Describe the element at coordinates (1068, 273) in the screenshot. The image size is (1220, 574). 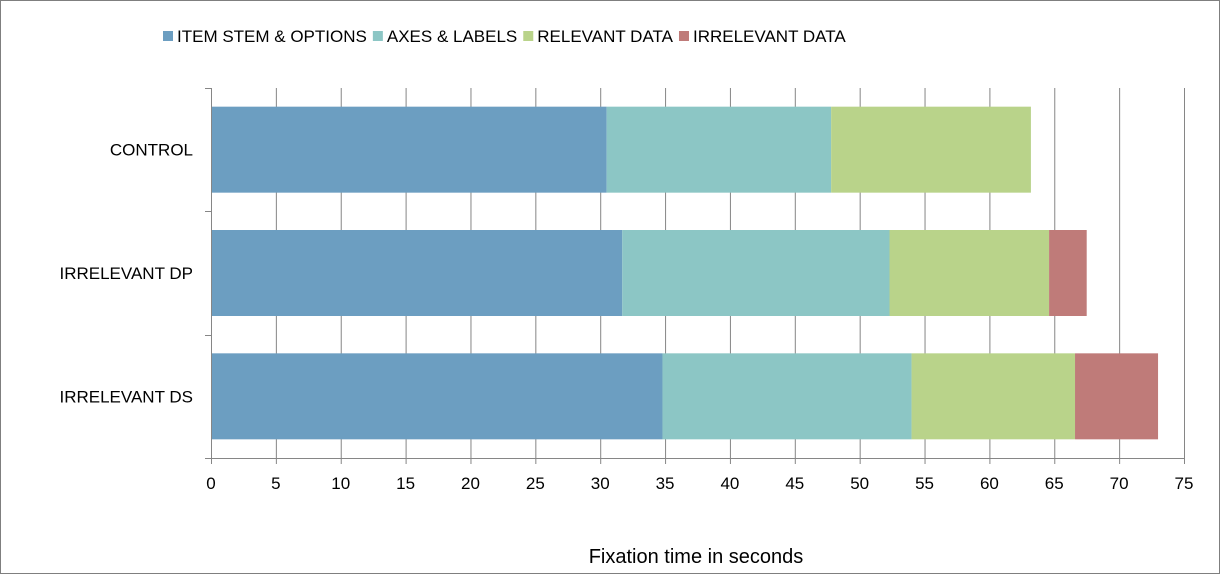
I see `bar-irrelevant-dp-irrelevant-data` at that location.